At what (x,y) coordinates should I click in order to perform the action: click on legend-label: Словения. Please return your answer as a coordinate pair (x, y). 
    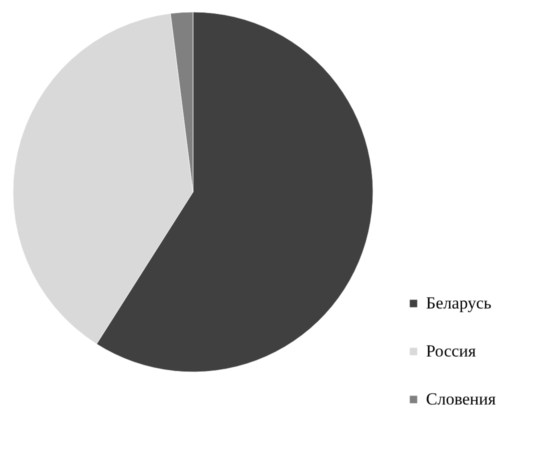
    Looking at the image, I should click on (461, 399).